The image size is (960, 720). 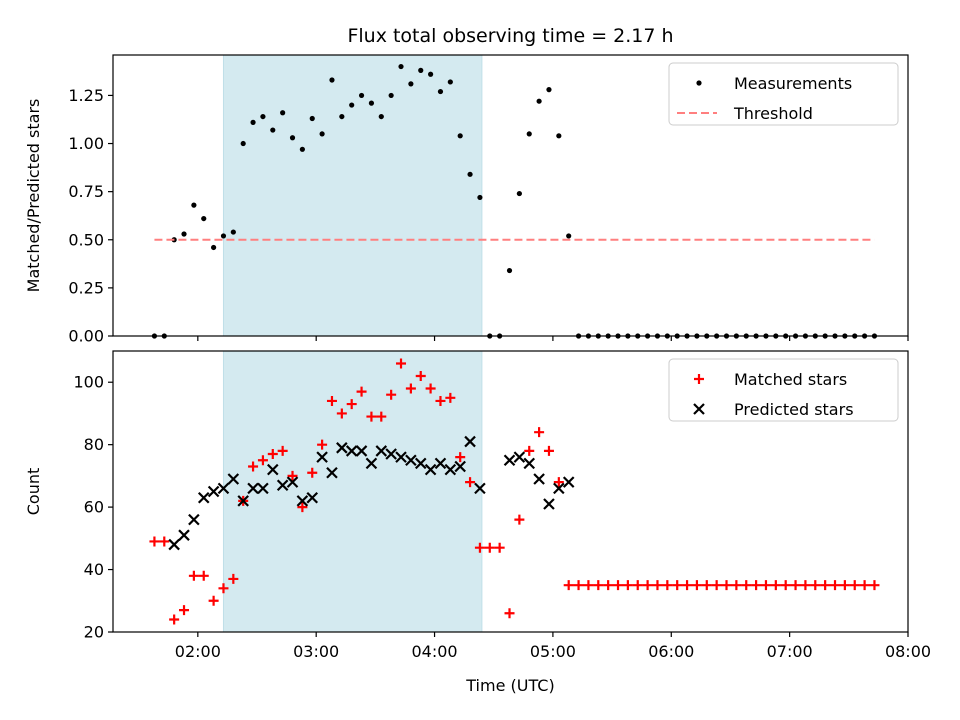 What do you see at coordinates (794, 409) in the screenshot?
I see `legend-label: Predicted stars` at bounding box center [794, 409].